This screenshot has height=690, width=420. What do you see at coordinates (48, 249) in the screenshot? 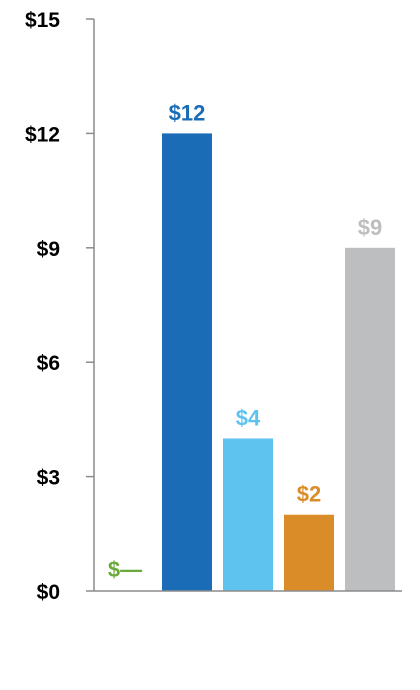
I see `y-tick-label: $9` at bounding box center [48, 249].